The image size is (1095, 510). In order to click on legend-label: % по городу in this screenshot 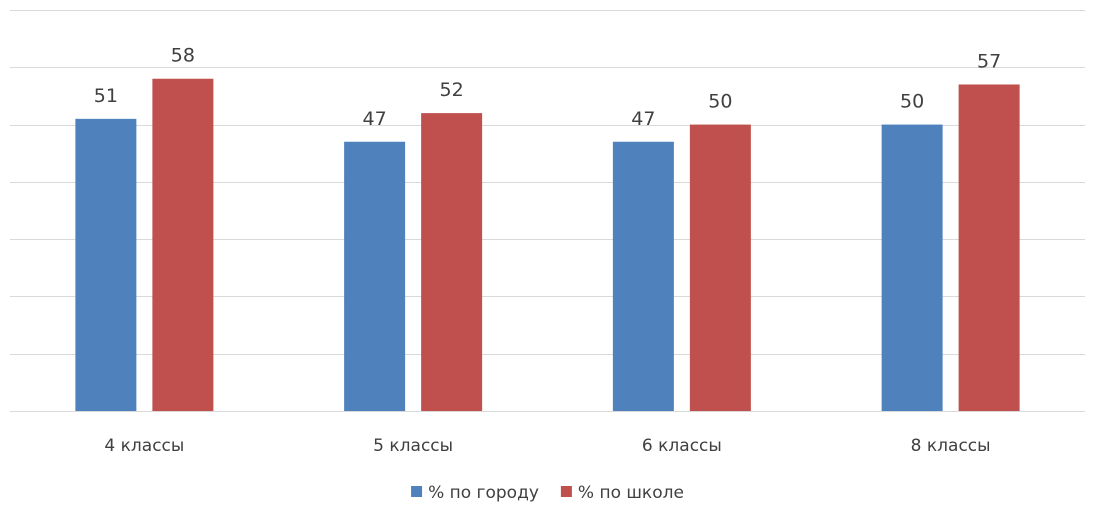, I will do `click(483, 493)`.